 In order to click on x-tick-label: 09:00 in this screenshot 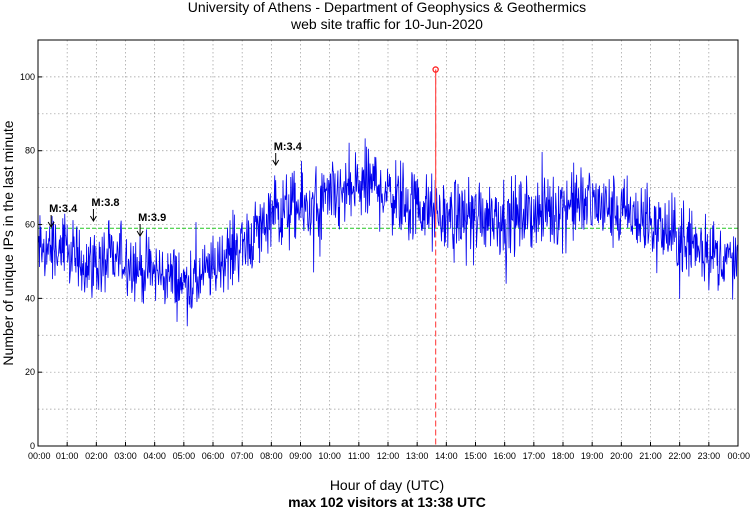, I will do `click(300, 456)`.